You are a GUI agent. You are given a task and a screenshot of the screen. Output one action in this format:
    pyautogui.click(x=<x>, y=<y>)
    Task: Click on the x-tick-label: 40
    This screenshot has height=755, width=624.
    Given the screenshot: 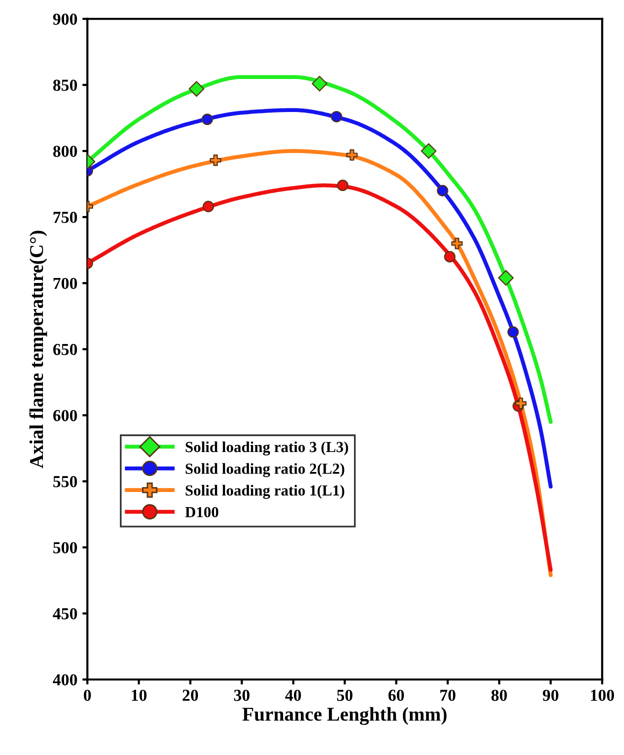 What is the action you would take?
    pyautogui.click(x=293, y=695)
    